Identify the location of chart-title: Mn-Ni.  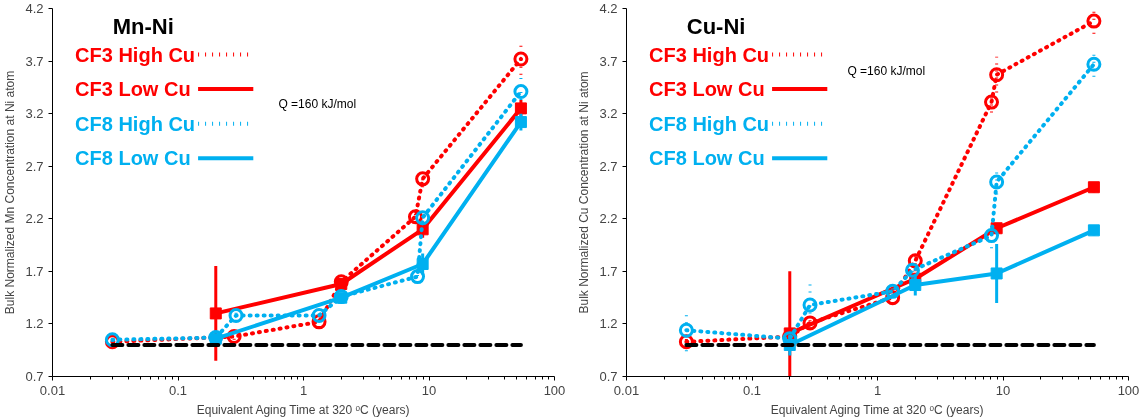
(143, 27).